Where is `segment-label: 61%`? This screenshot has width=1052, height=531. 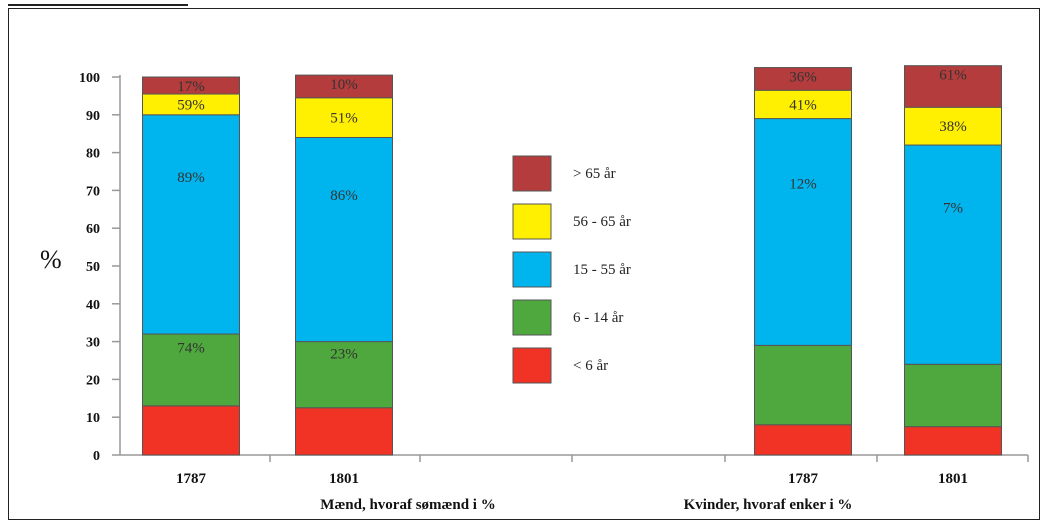 segment-label: 61% is located at coordinates (953, 76).